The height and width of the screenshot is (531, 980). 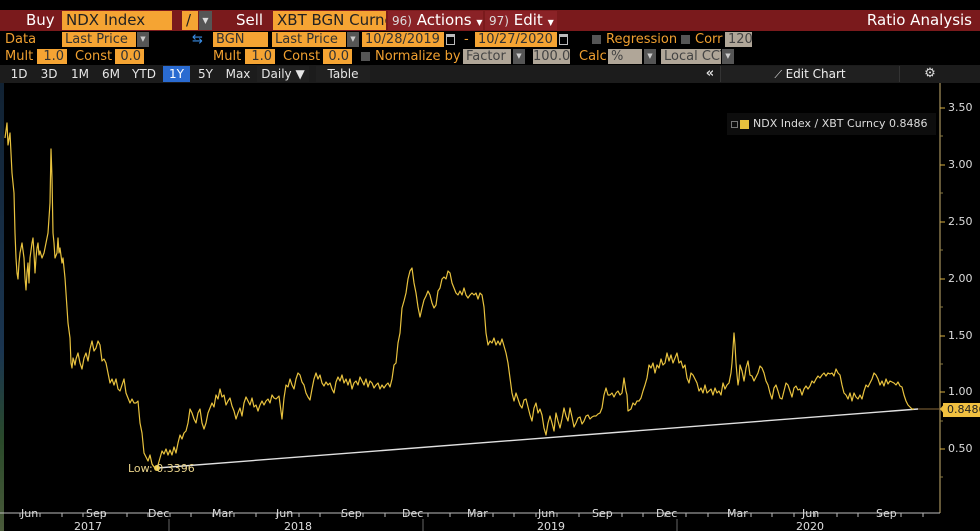 I want to click on currency-select: Local CCY, so click(x=691, y=56).